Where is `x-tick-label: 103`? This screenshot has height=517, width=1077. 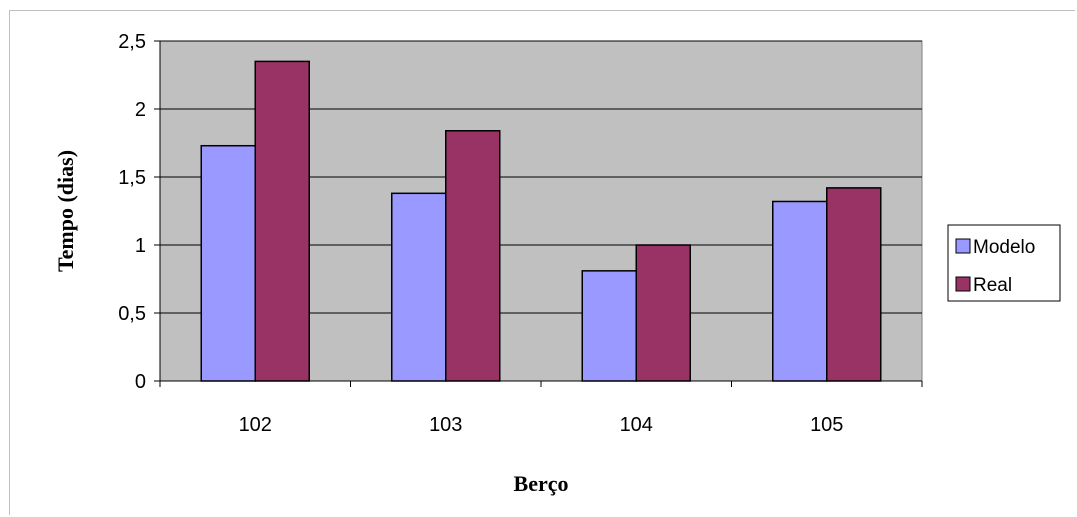 x-tick-label: 103 is located at coordinates (445, 425).